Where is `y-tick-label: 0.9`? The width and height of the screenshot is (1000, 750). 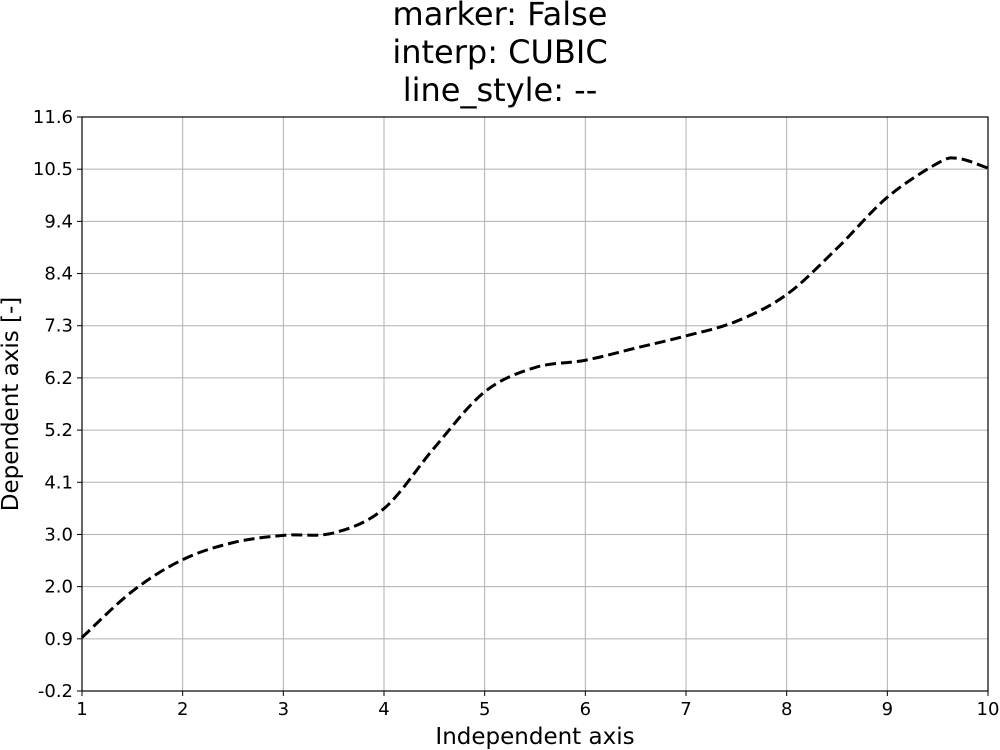 y-tick-label: 0.9 is located at coordinates (58, 639).